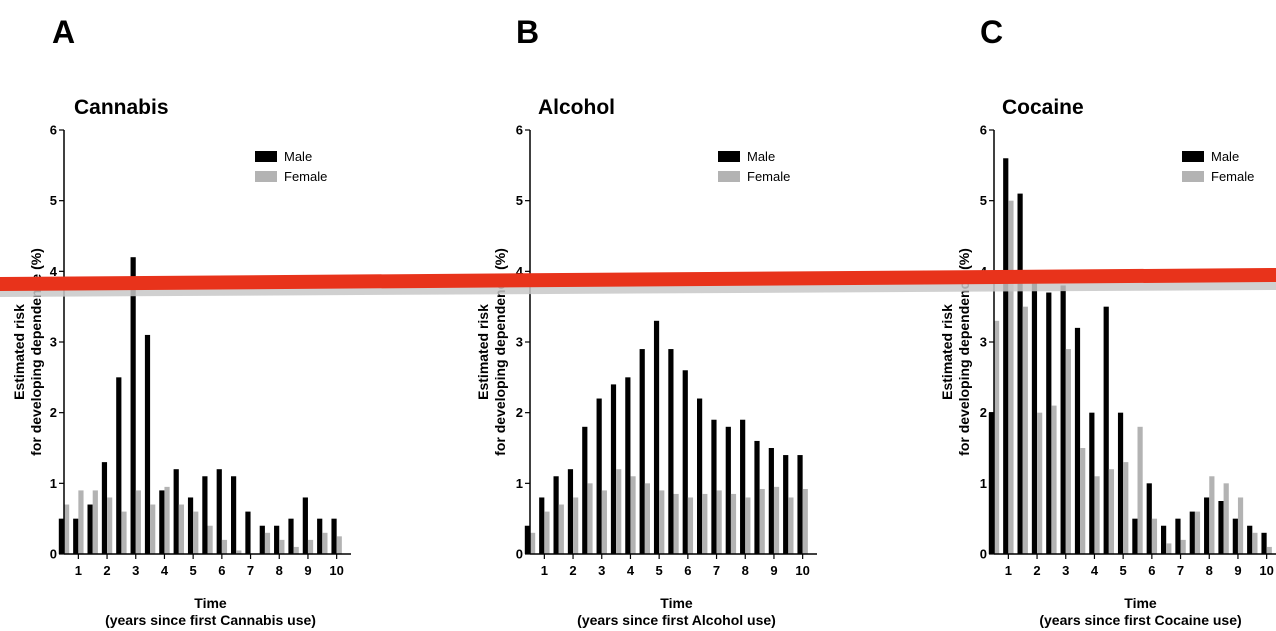 This screenshot has height=631, width=1276. I want to click on x-tick-label: 1, so click(1008, 570).